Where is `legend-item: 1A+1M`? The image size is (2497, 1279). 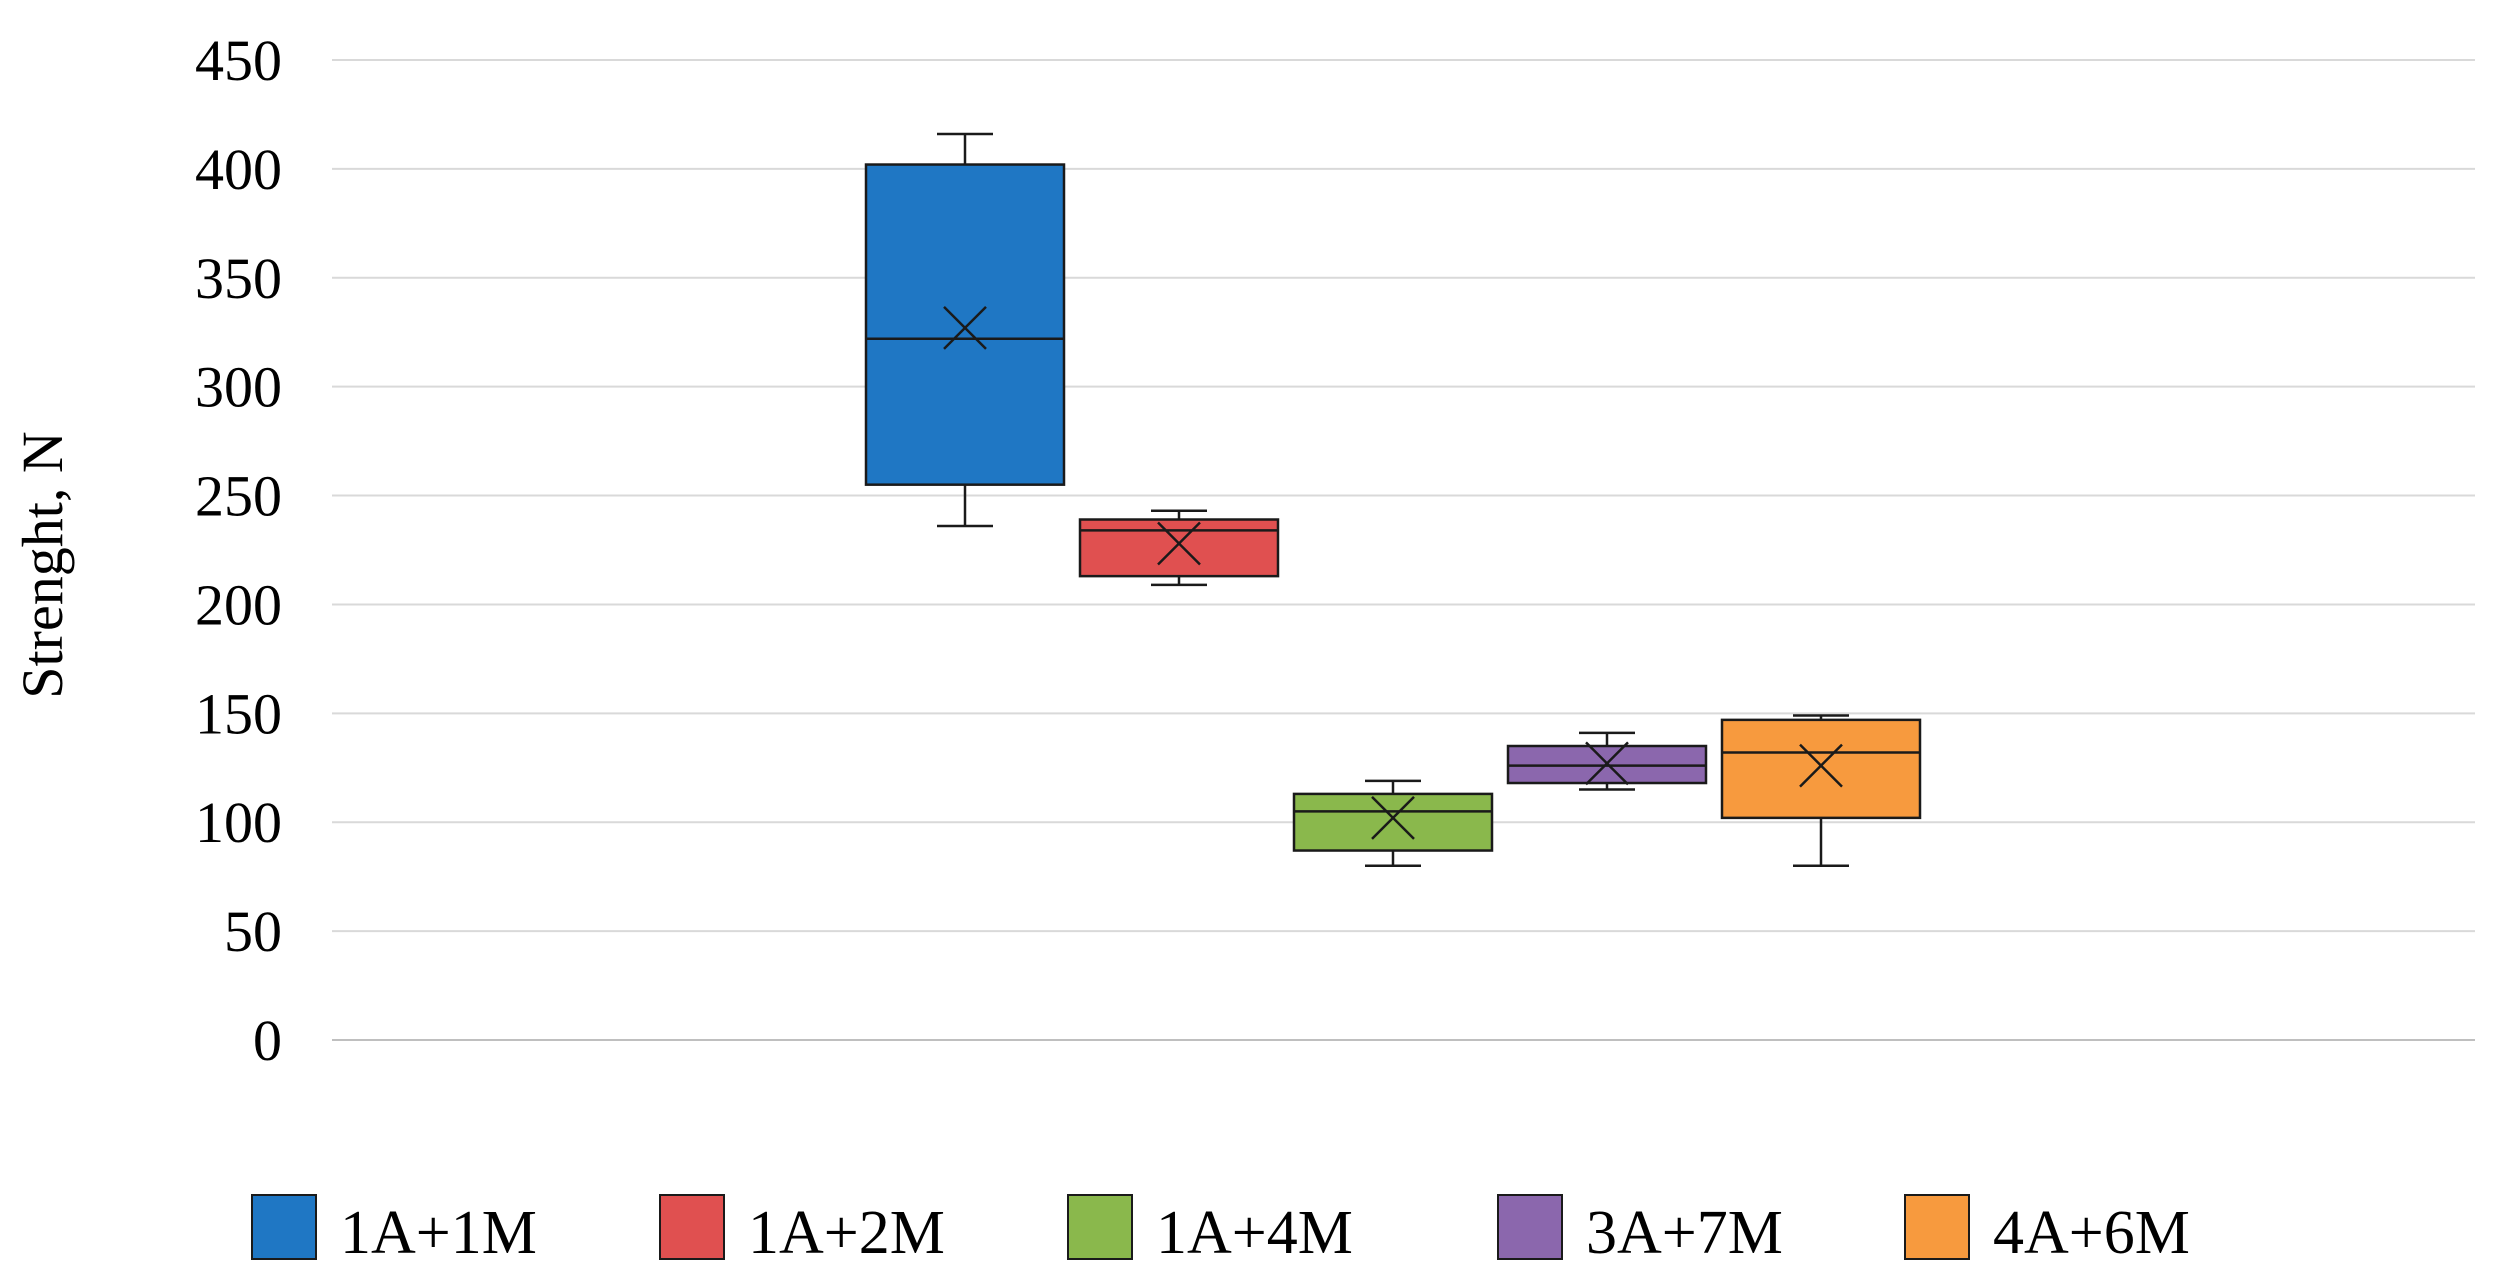 legend-item: 1A+1M is located at coordinates (394, 1230).